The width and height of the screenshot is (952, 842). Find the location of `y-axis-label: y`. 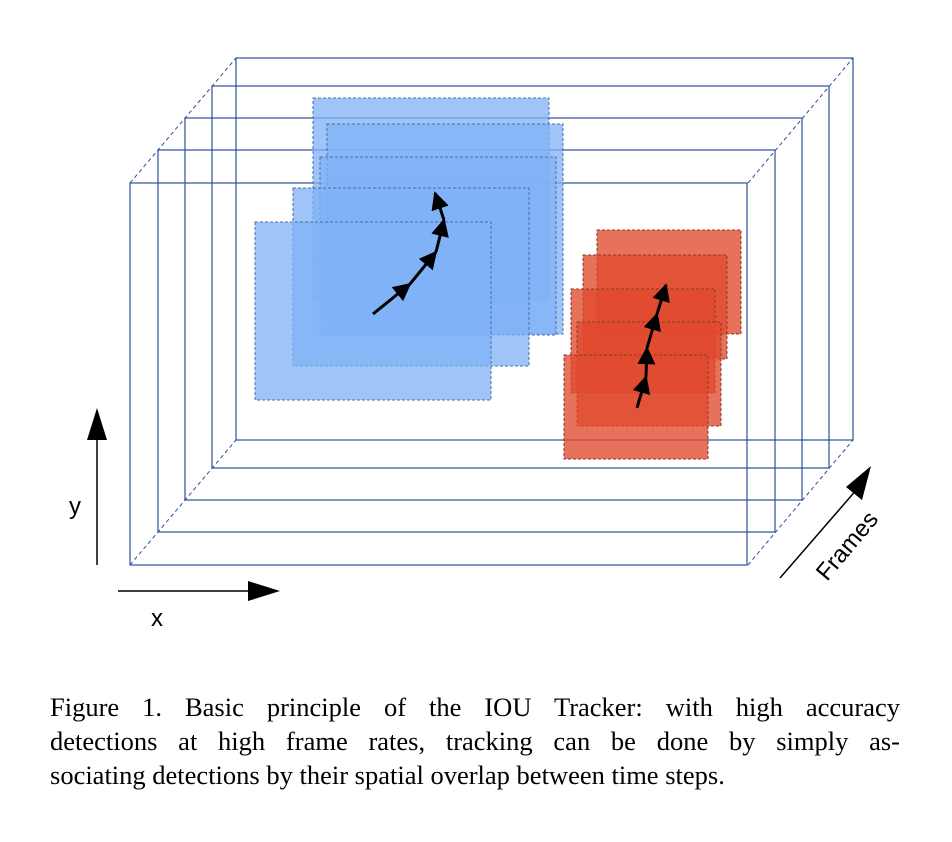

y-axis-label: y is located at coordinates (75, 506).